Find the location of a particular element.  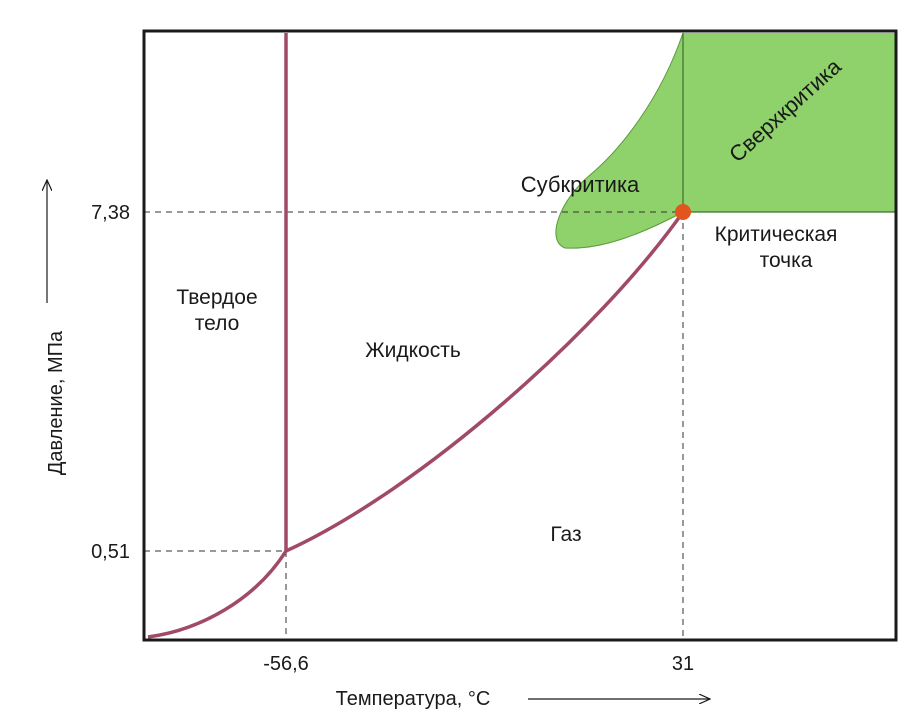

x-tick-triple-temperature: -56,6 is located at coordinates (286, 664).